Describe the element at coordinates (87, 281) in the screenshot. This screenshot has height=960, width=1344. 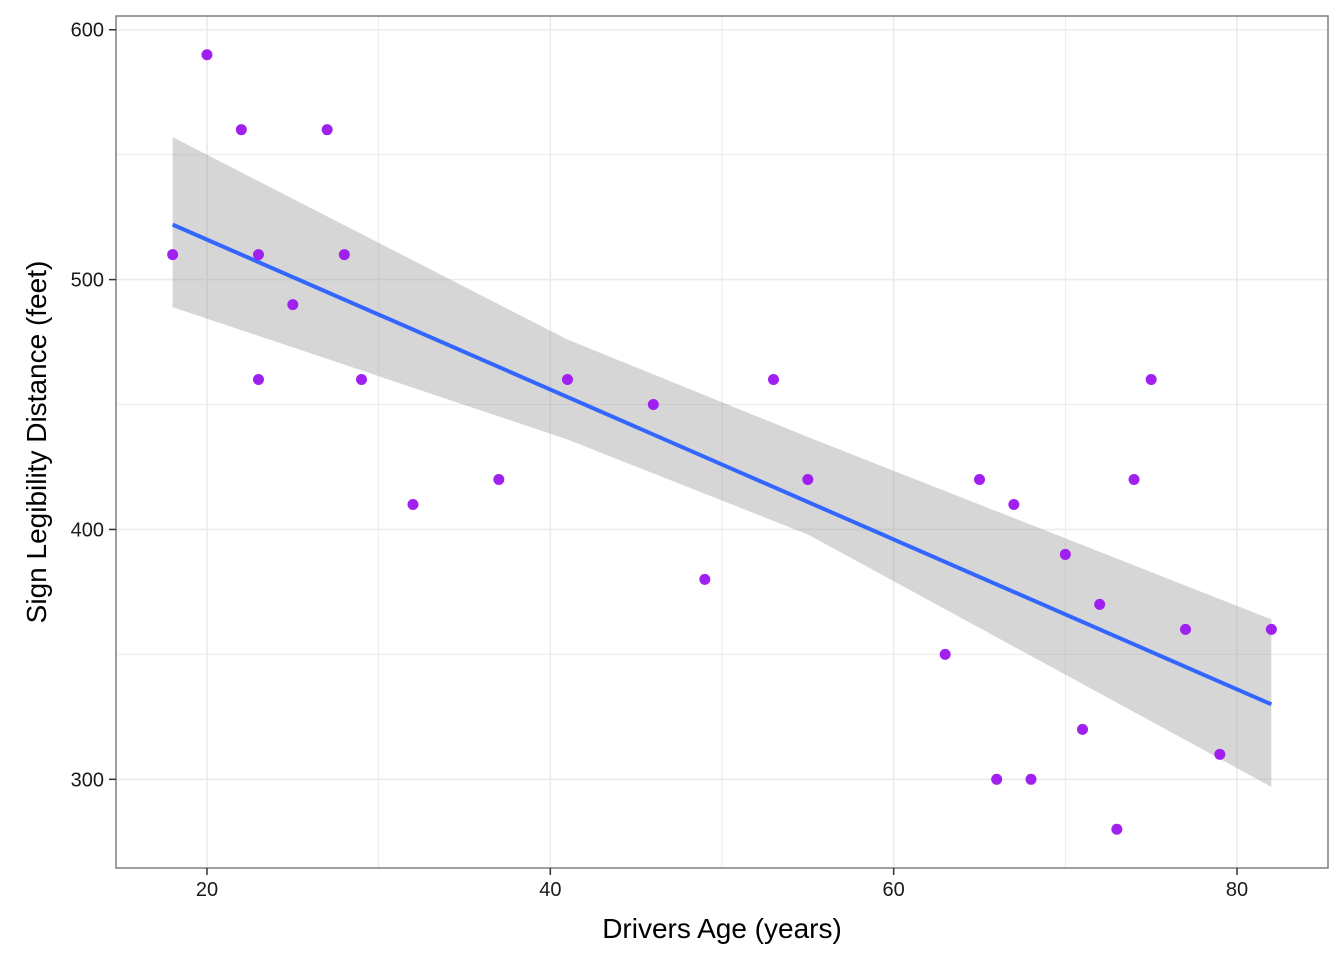
I see `y-tick-label: 500` at that location.